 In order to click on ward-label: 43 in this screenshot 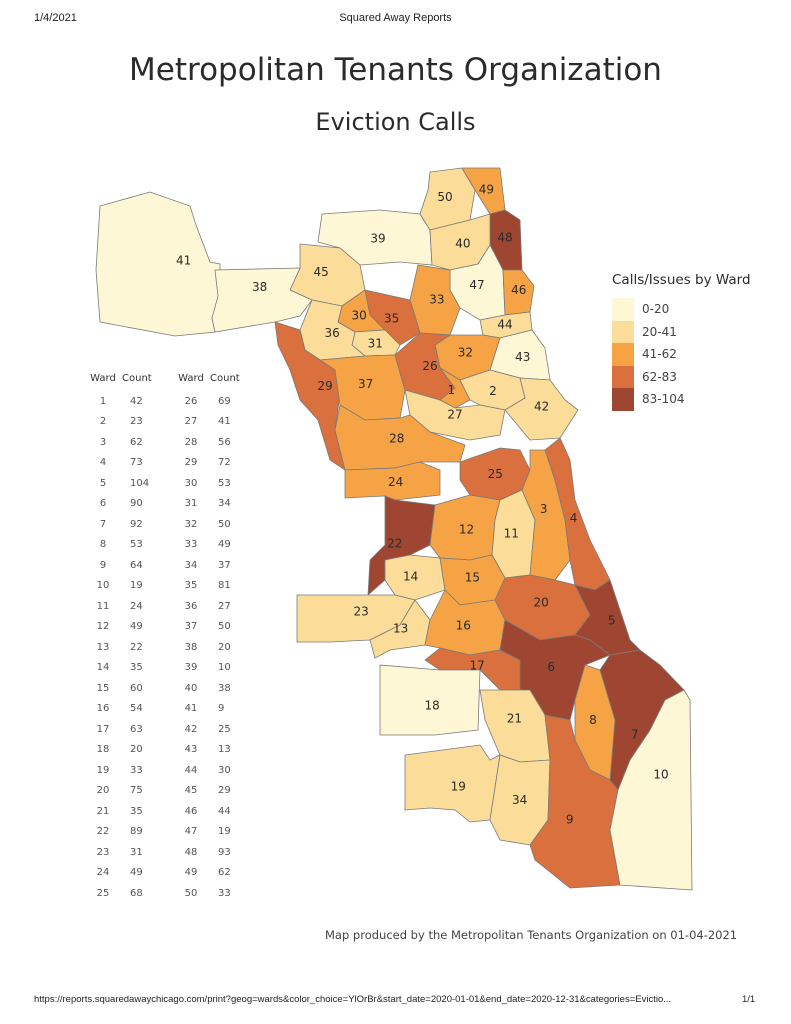, I will do `click(522, 357)`.